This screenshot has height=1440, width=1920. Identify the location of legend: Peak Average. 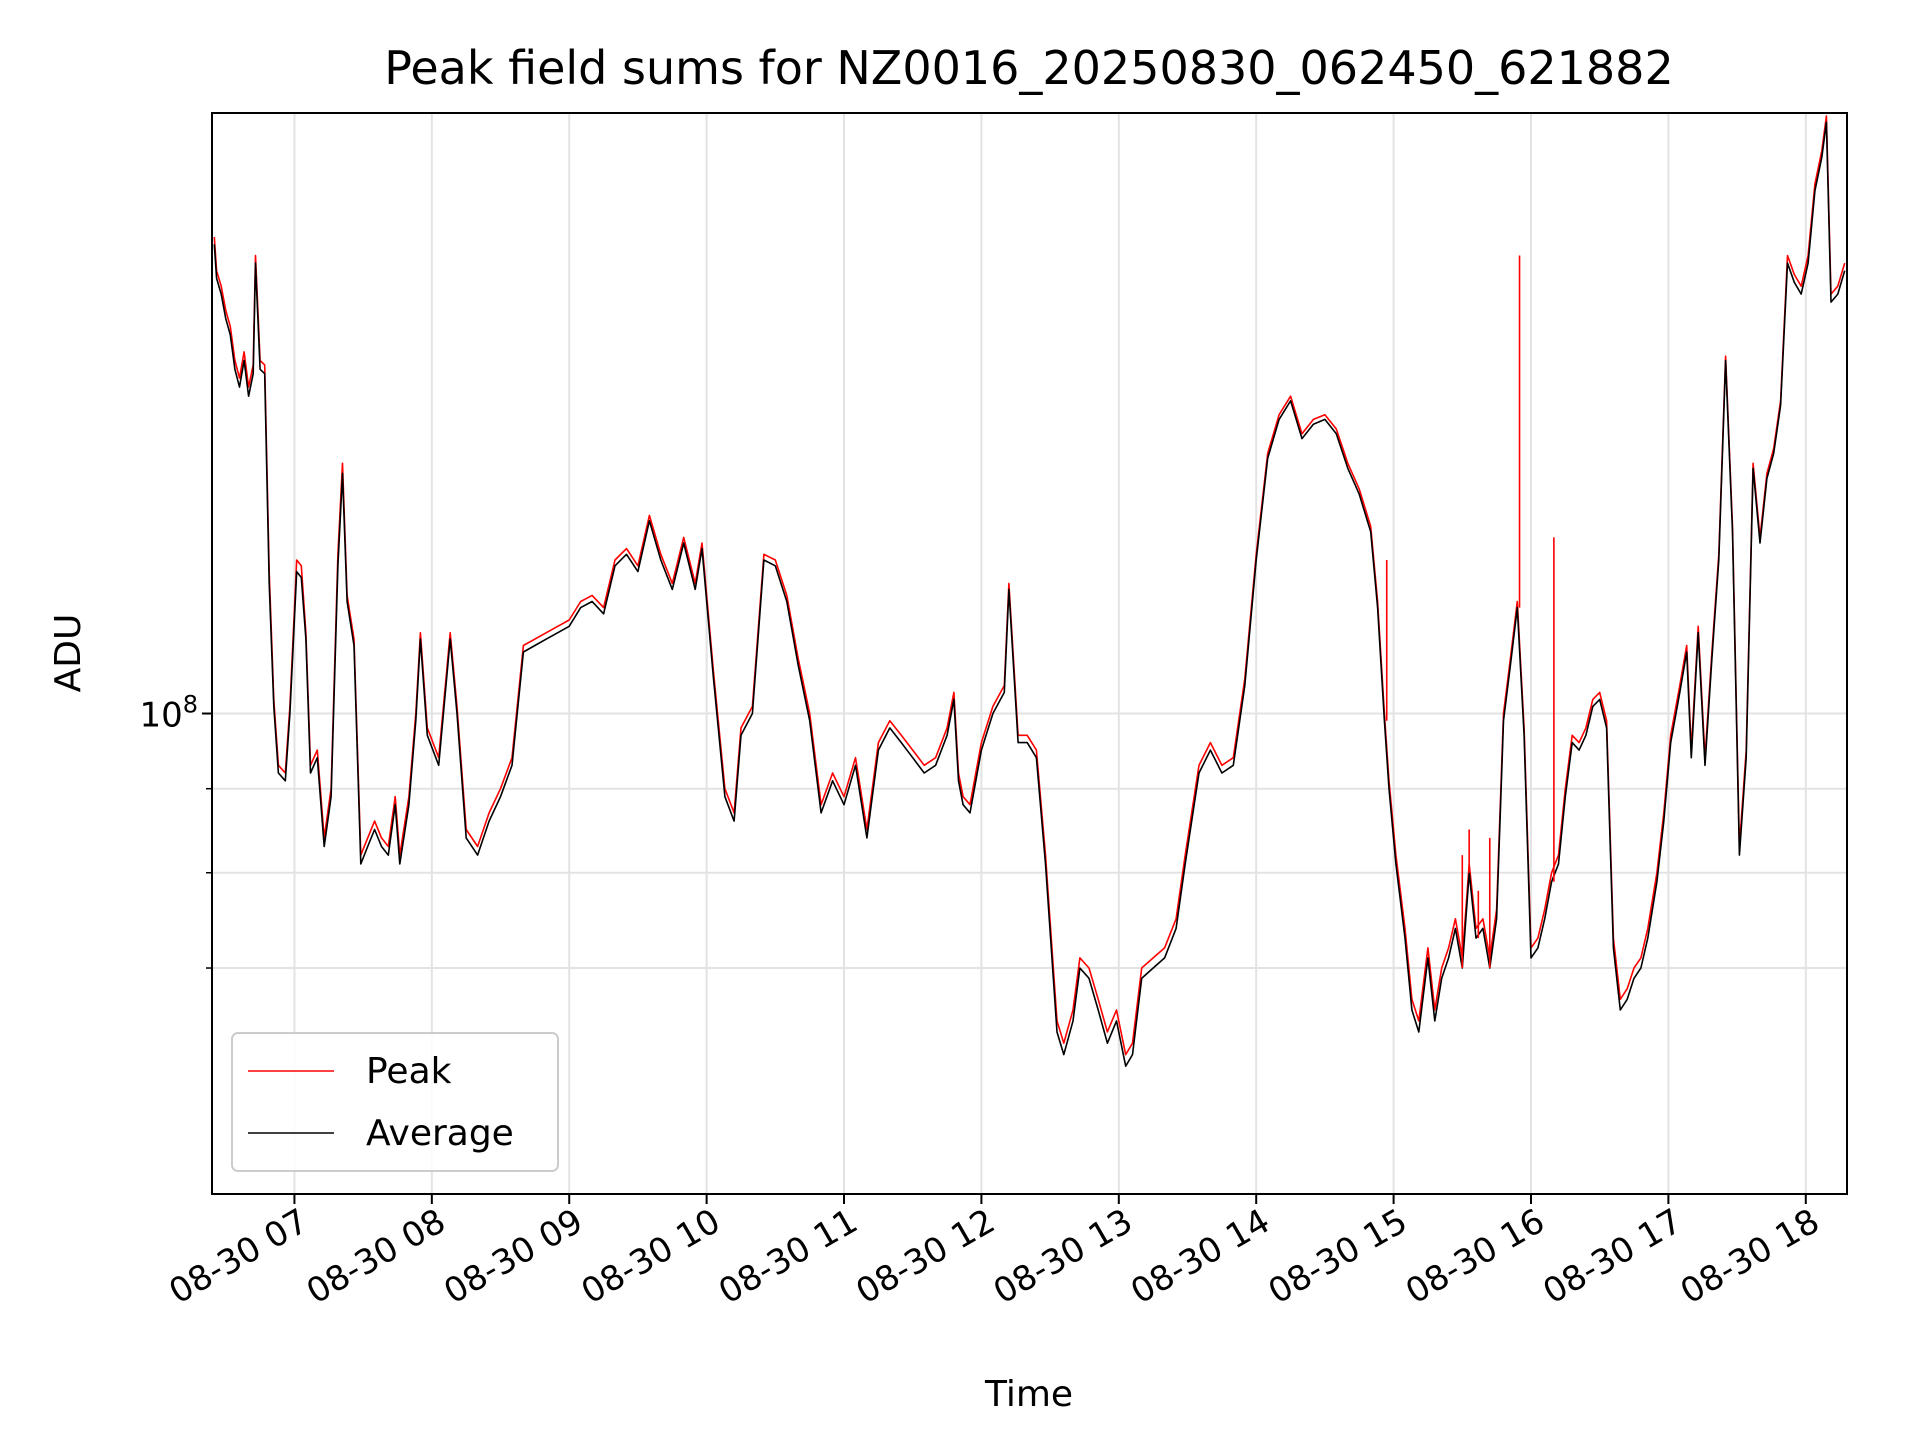
(395, 1102).